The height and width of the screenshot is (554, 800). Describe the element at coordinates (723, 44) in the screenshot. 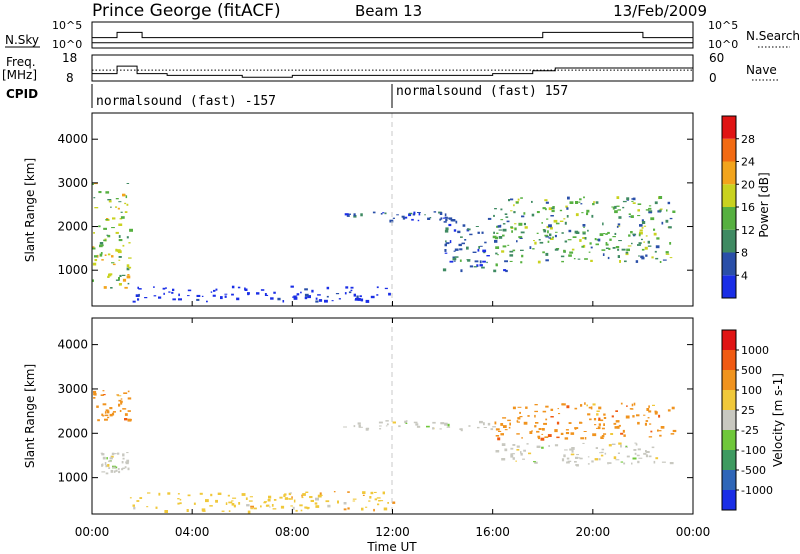

I see `noise-right-tick-low: 10^0` at that location.